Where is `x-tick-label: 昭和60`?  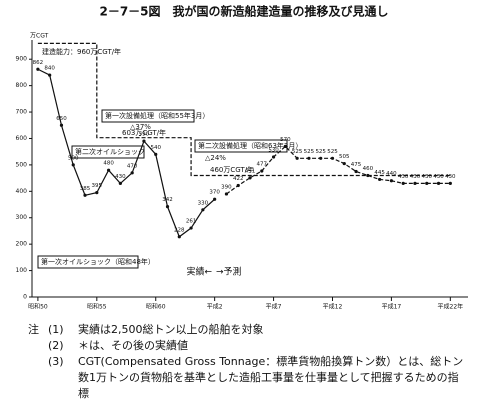
x-tick-label: 昭和60 is located at coordinates (156, 307).